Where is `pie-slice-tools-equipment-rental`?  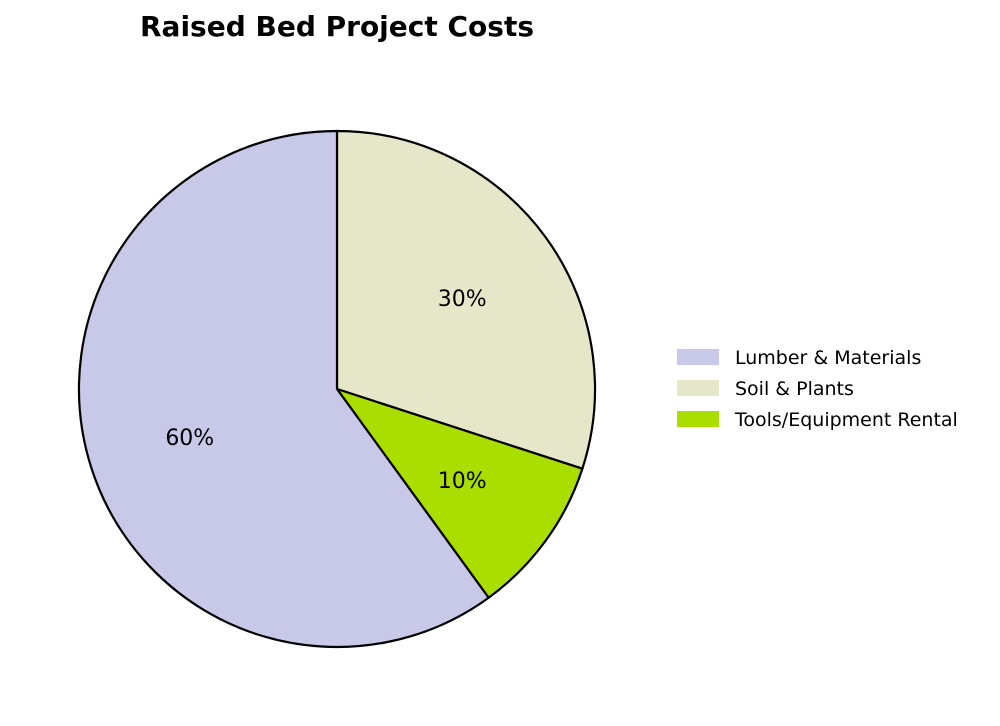 pie-slice-tools-equipment-rental is located at coordinates (459, 493).